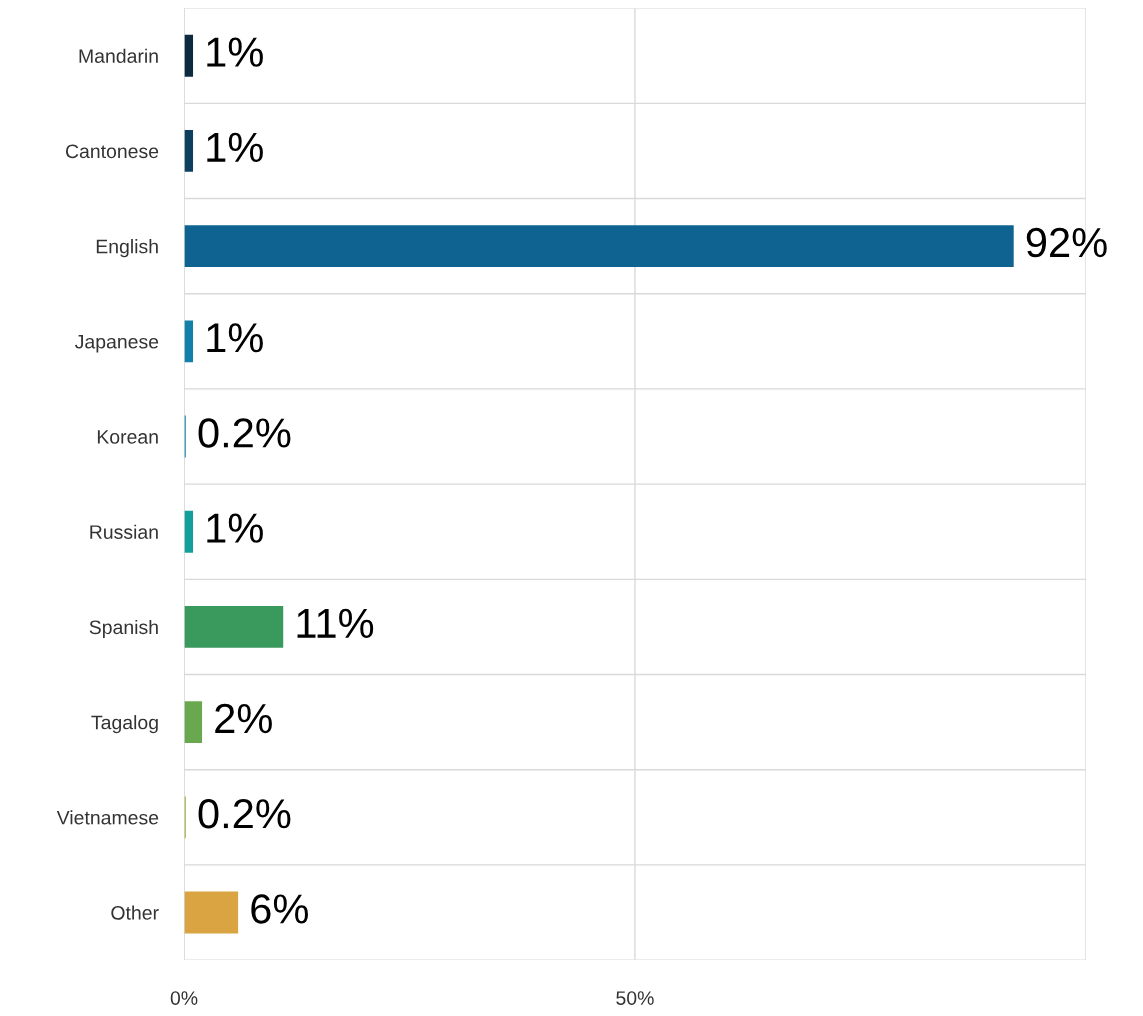 This screenshot has height=1016, width=1143. What do you see at coordinates (127, 248) in the screenshot?
I see `y-tick-label: English` at bounding box center [127, 248].